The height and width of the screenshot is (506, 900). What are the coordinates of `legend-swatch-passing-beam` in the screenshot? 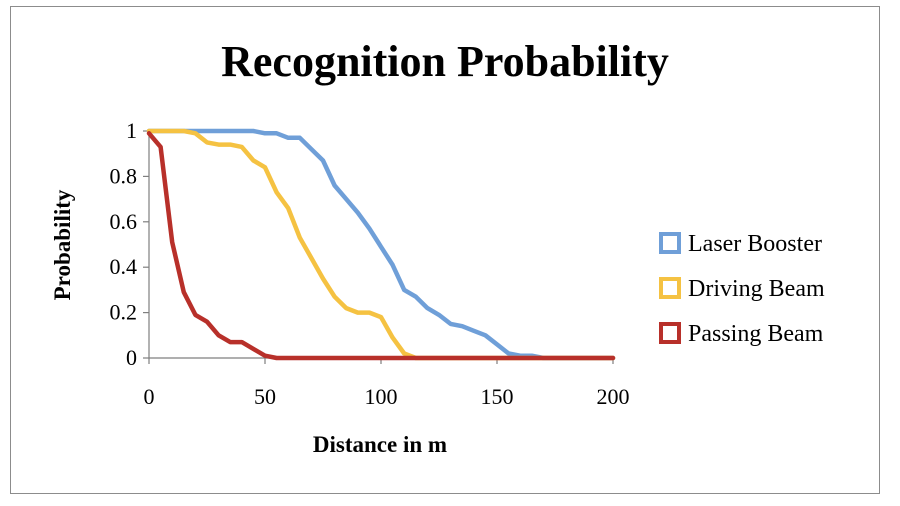 It's located at (670, 333).